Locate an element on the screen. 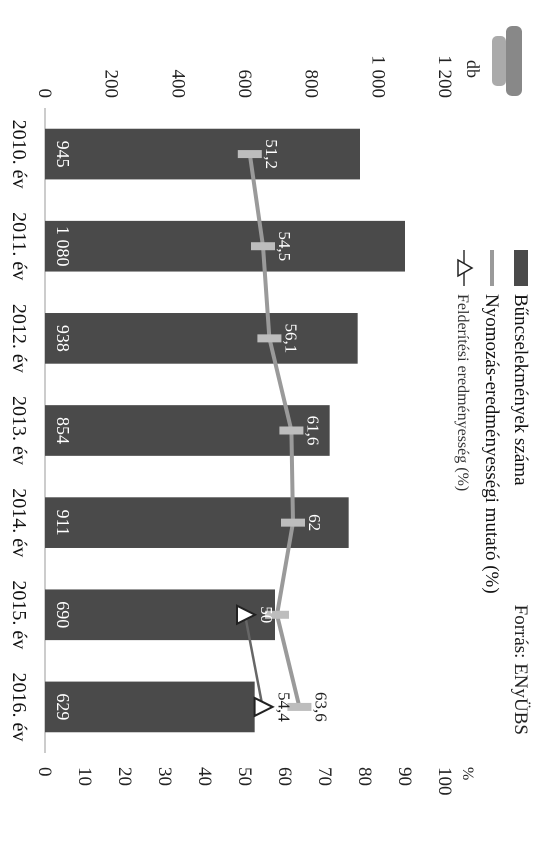 The width and height of the screenshot is (550, 843). left-axis-tick: 200 is located at coordinates (111, 84).